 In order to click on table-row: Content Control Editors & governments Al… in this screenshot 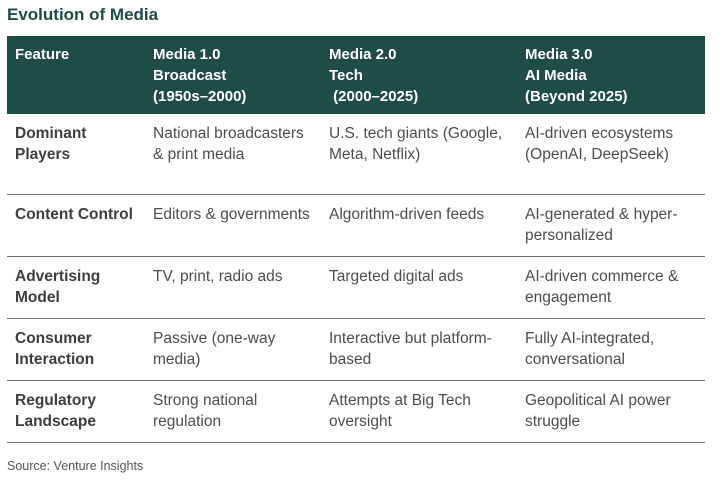, I will do `click(356, 225)`.